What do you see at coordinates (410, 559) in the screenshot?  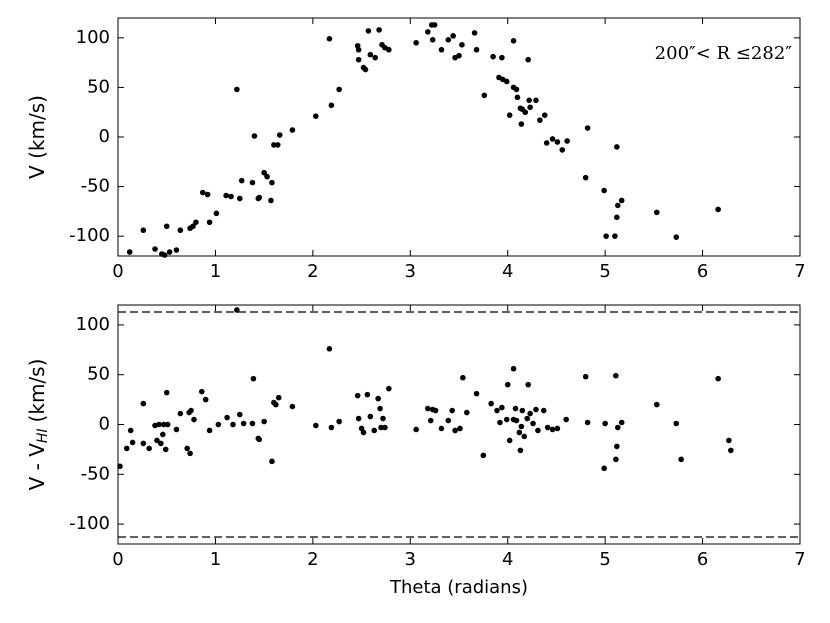 I see `x-tick-label: 3` at bounding box center [410, 559].